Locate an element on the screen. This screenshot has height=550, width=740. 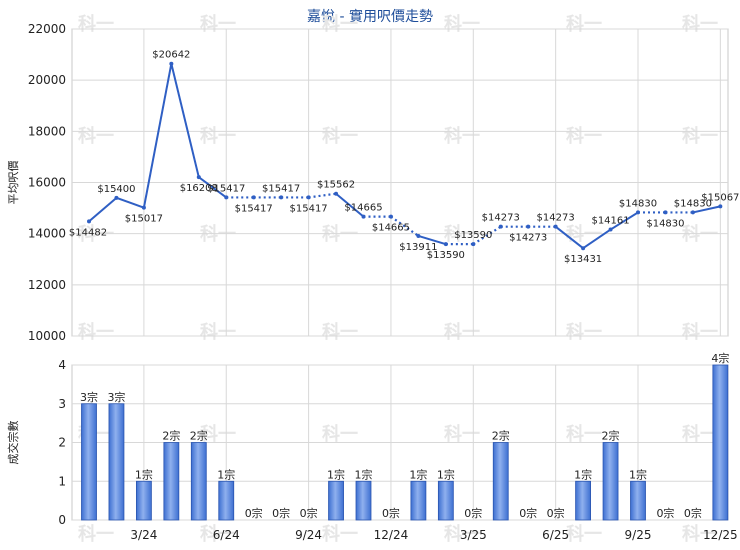
bar-data-label: 3宗 is located at coordinates (116, 397).